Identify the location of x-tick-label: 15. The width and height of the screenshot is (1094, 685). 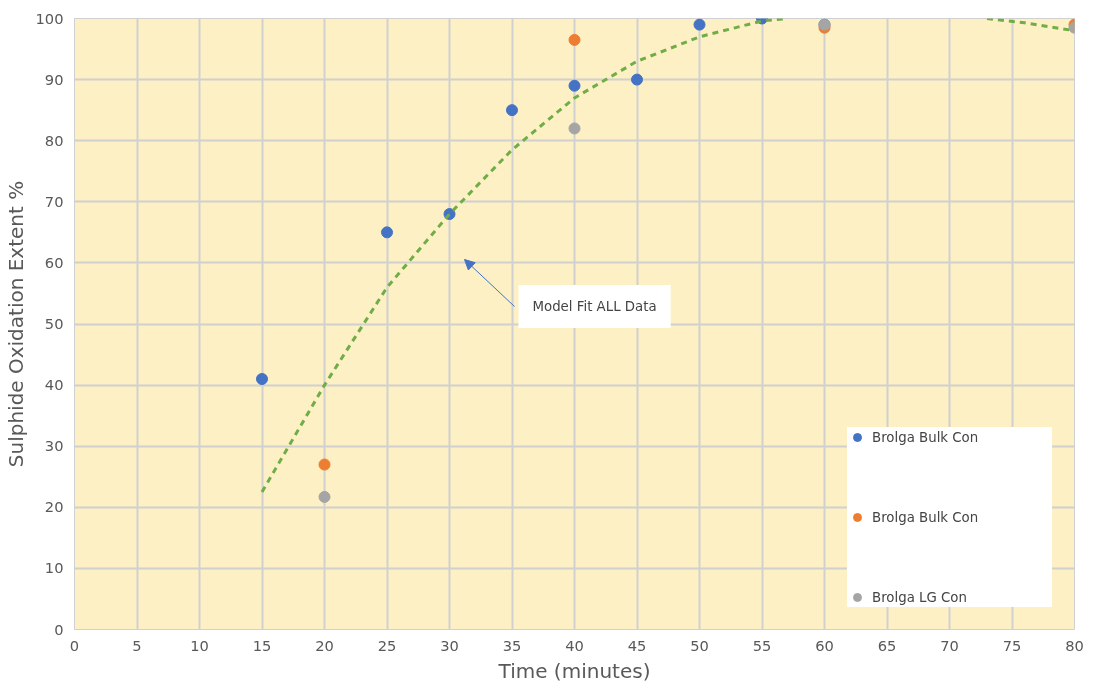
(262, 645).